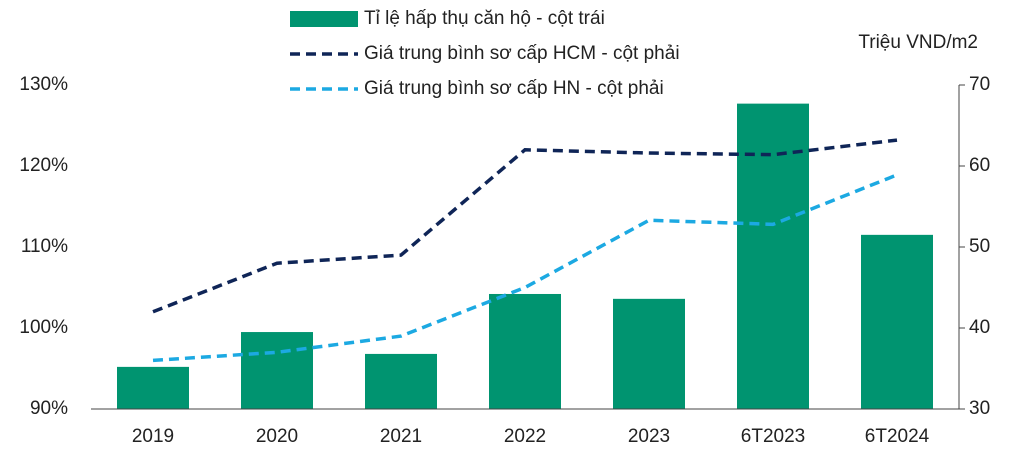  What do you see at coordinates (277, 436) in the screenshot?
I see `x-tick-label: 2020` at bounding box center [277, 436].